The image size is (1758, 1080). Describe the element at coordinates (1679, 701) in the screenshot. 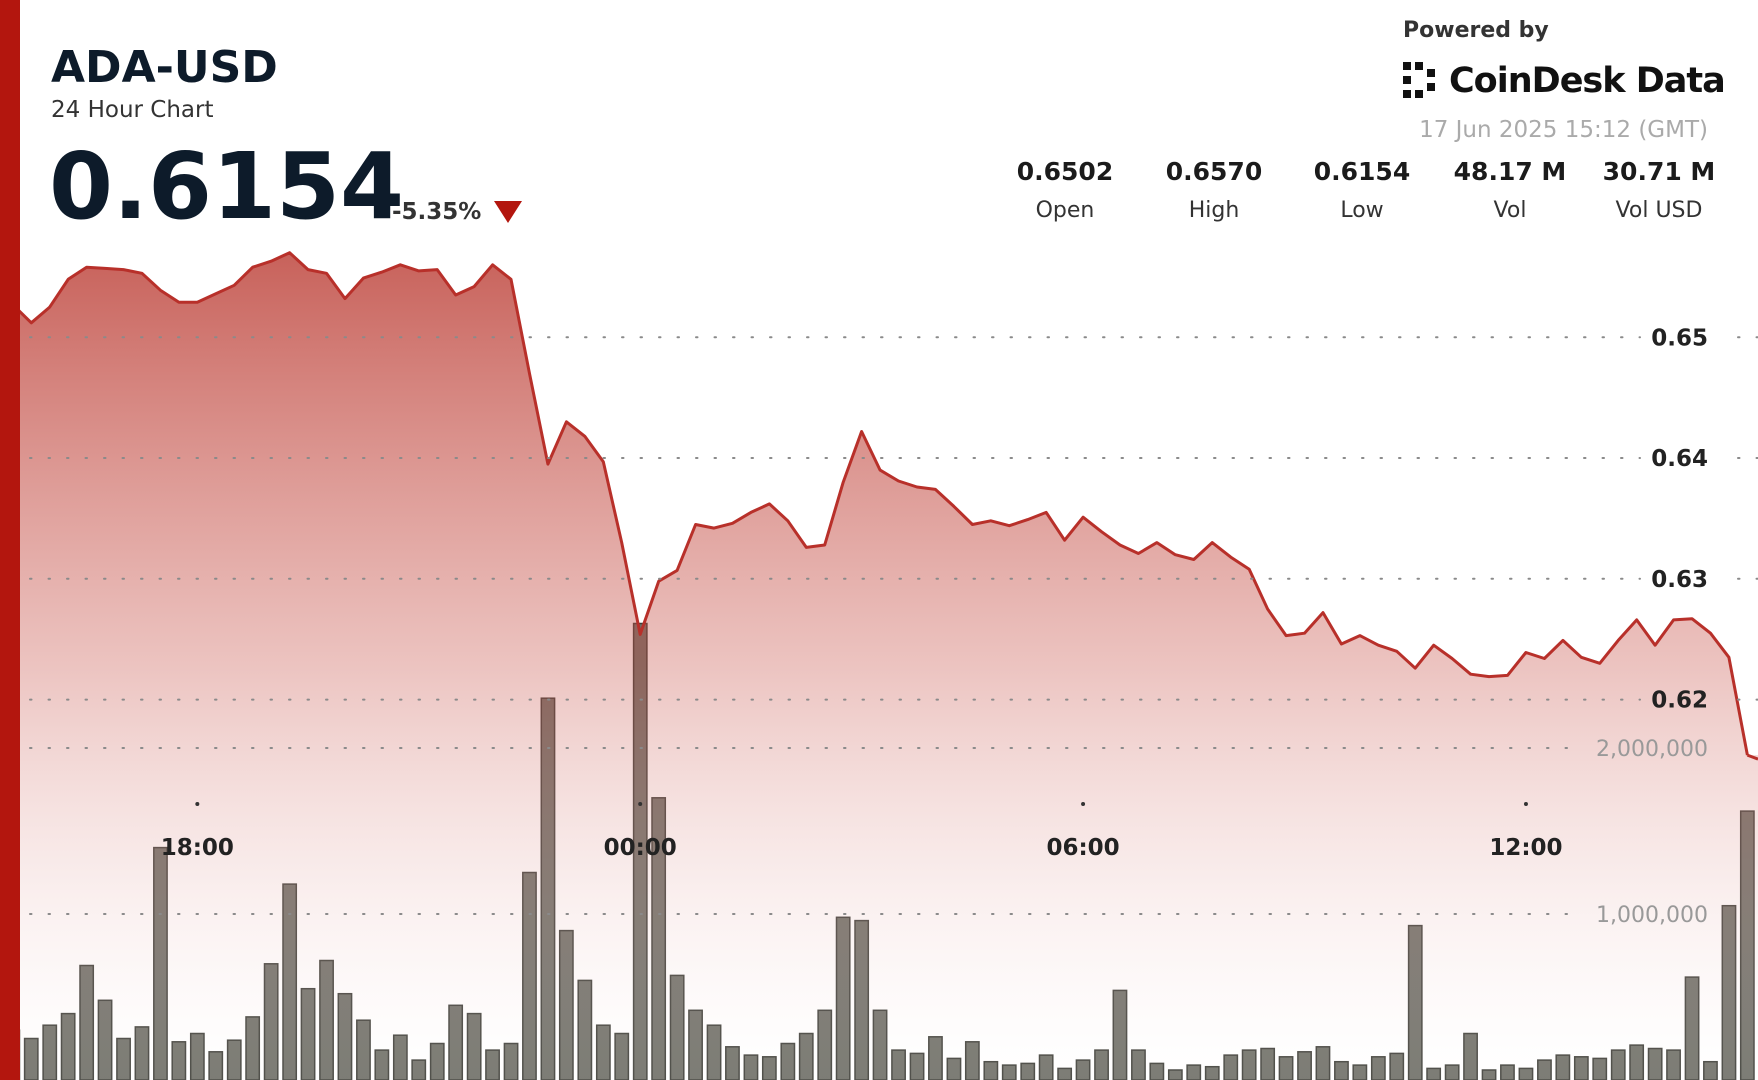

I see `y-tick-label: 0.62` at that location.